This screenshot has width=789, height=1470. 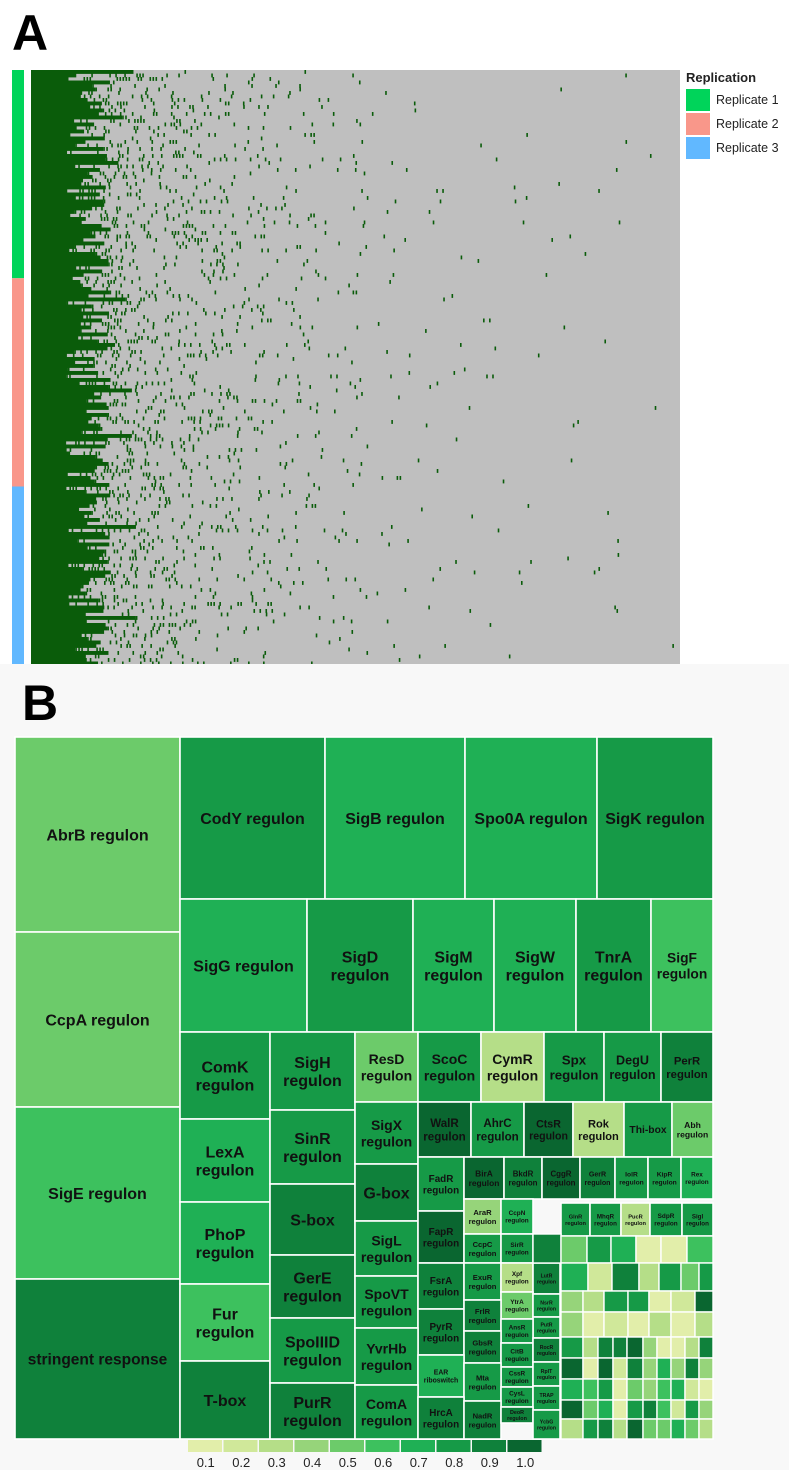 I want to click on treemap-small-cell, so click(x=635, y=1368).